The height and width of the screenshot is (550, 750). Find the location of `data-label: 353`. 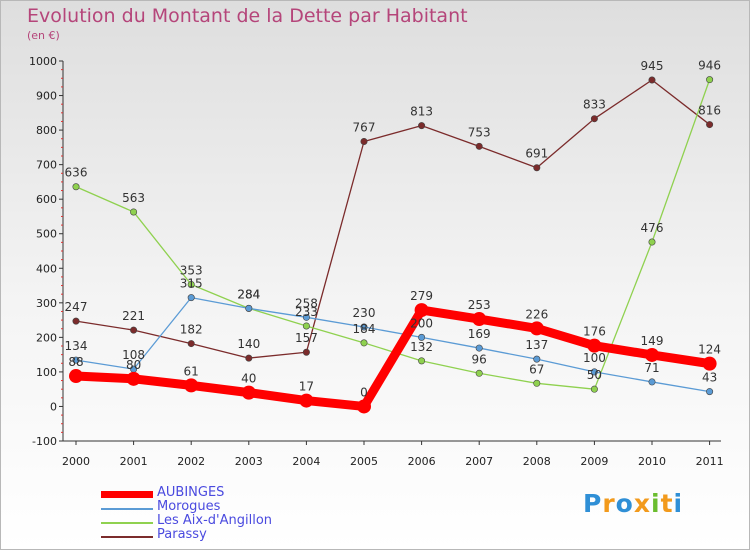

data-label: 353 is located at coordinates (191, 271).